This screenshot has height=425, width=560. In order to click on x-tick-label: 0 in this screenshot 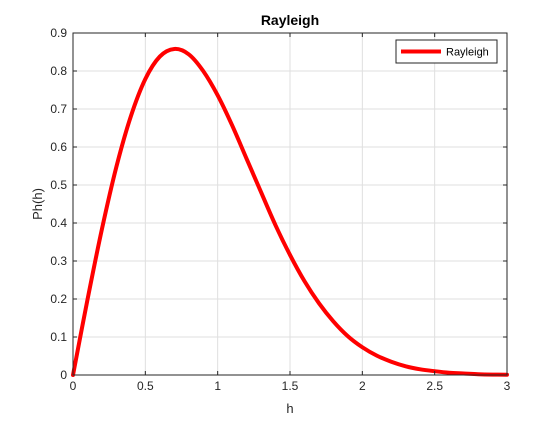, I will do `click(73, 386)`.